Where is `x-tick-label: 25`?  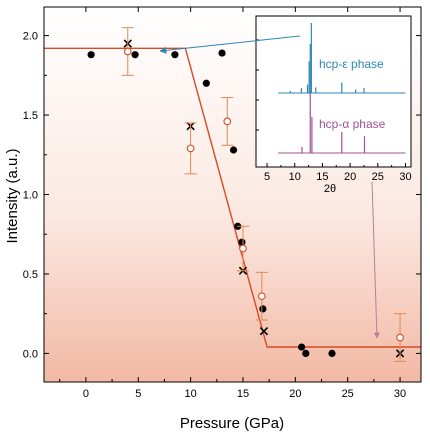 x-tick-label: 25 is located at coordinates (348, 394).